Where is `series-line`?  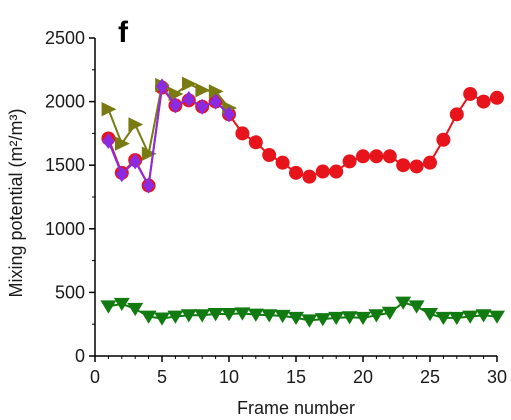
series-line is located at coordinates (168, 136).